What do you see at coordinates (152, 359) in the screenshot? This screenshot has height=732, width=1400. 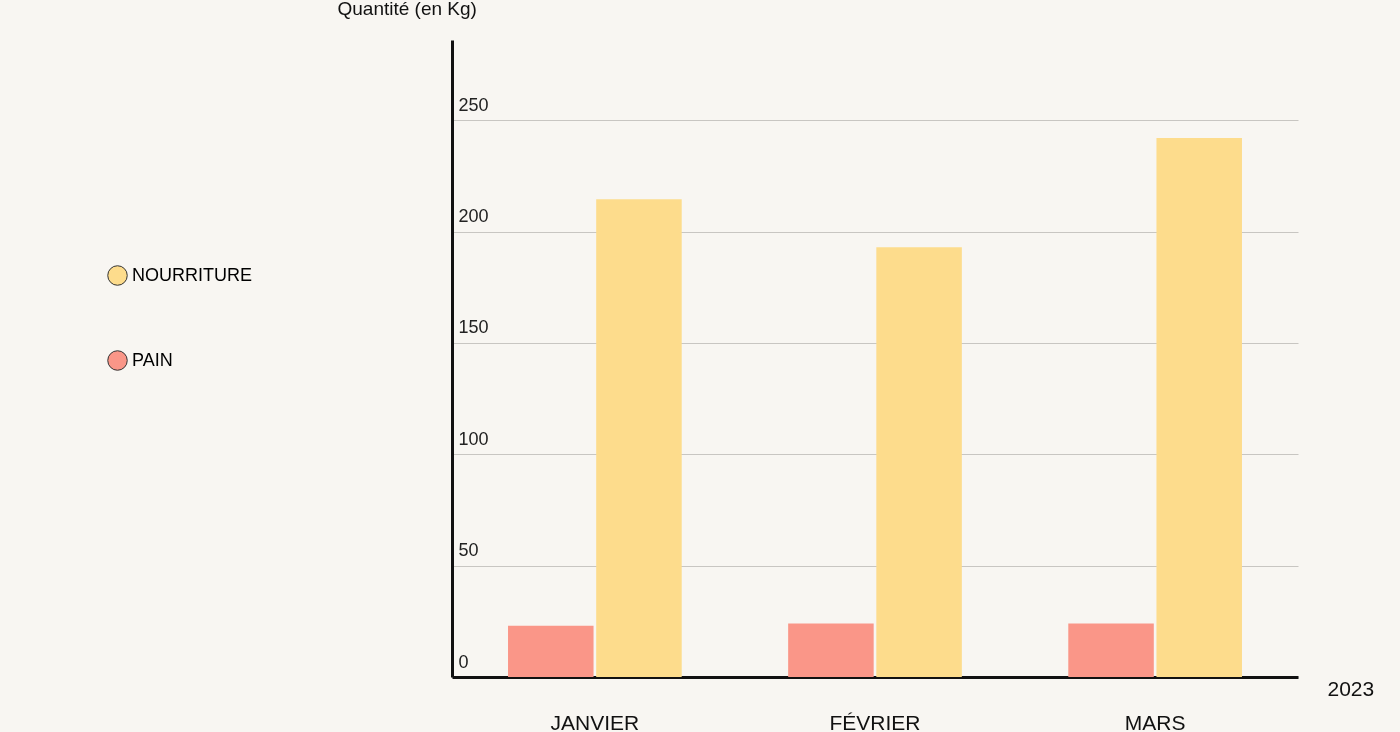 I see `legend-label: PAIN` at bounding box center [152, 359].